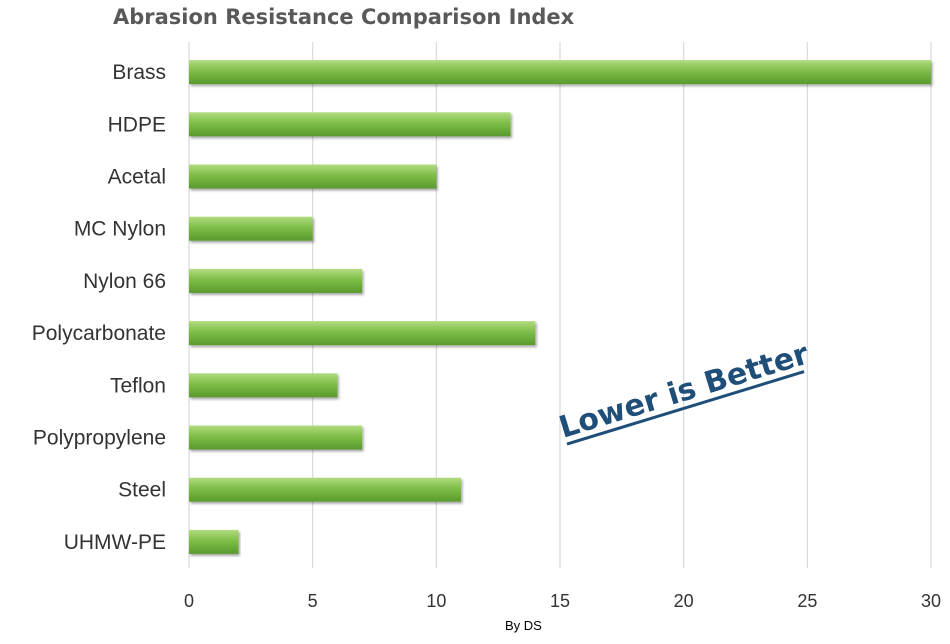 This screenshot has height=644, width=950. Describe the element at coordinates (931, 601) in the screenshot. I see `x-tick-label: 30` at that location.